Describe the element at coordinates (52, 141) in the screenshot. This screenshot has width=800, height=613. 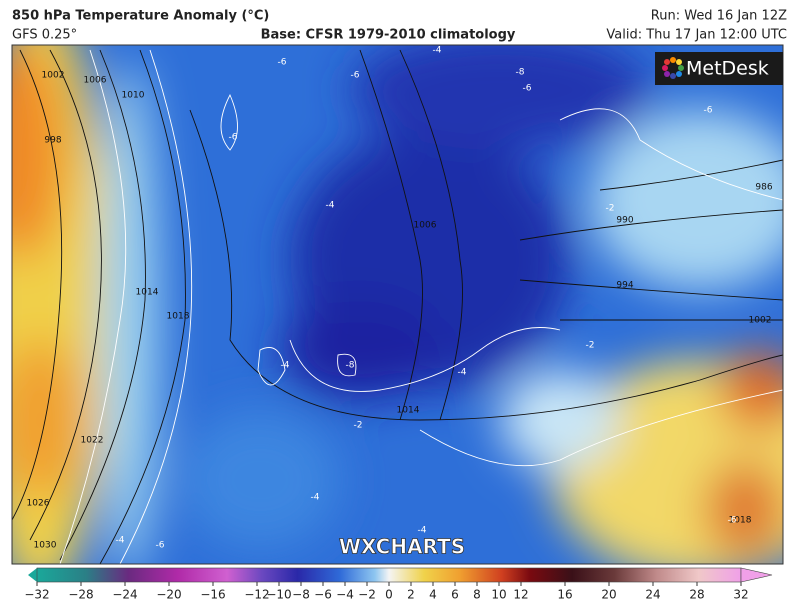
I see `isobar-label: 998` at that location.